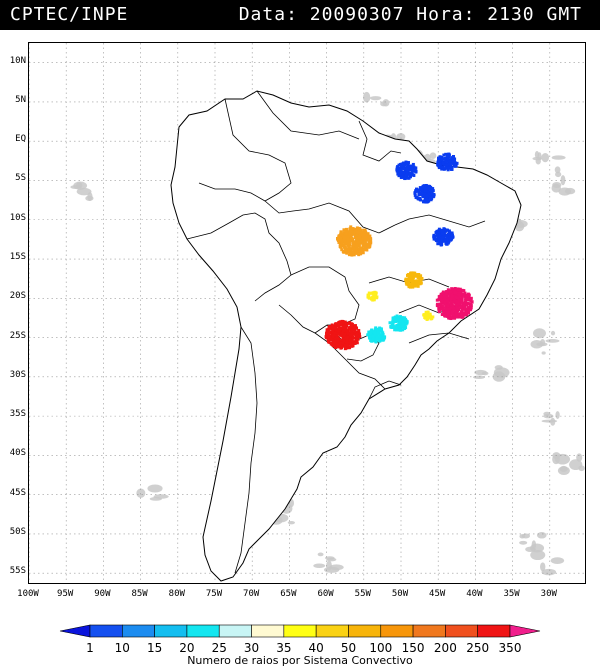  What do you see at coordinates (20, 178) in the screenshot?
I see `latitude-label: 5S` at bounding box center [20, 178].